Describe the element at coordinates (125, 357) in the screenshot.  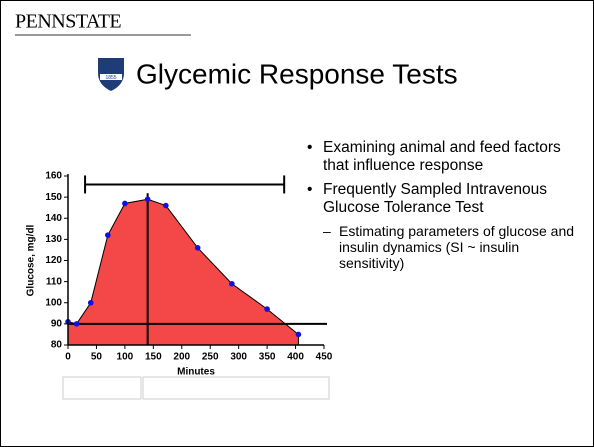
I see `x-tick-label: 100` at that location.